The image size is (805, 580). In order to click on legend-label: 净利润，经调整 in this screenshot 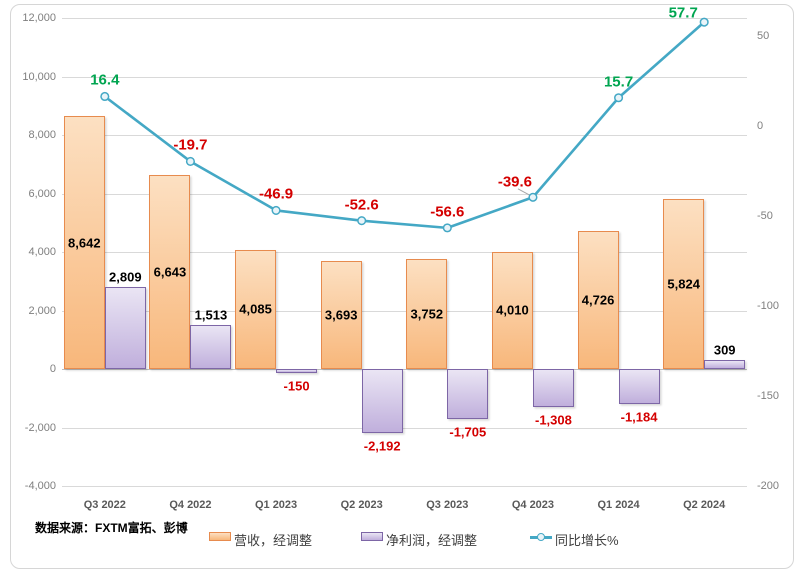, I will do `click(432, 540)`.